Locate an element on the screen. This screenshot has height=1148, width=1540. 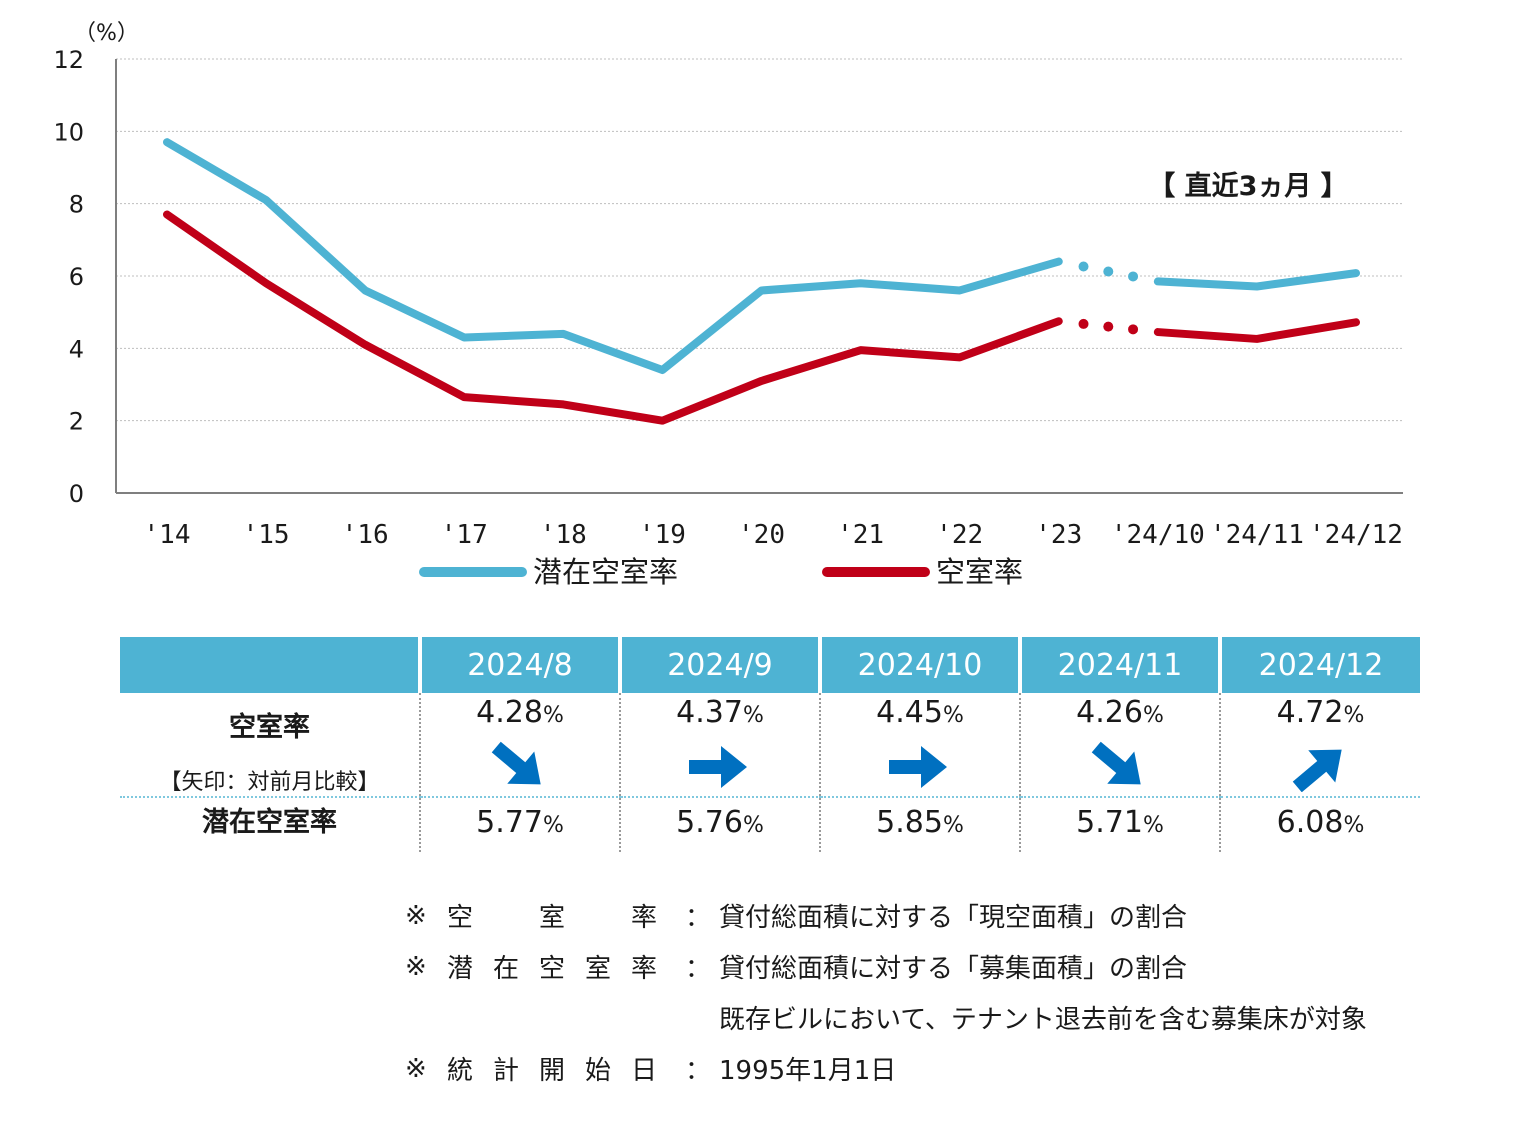
vacancy-cell: 4.26% is located at coordinates (1119, 745).